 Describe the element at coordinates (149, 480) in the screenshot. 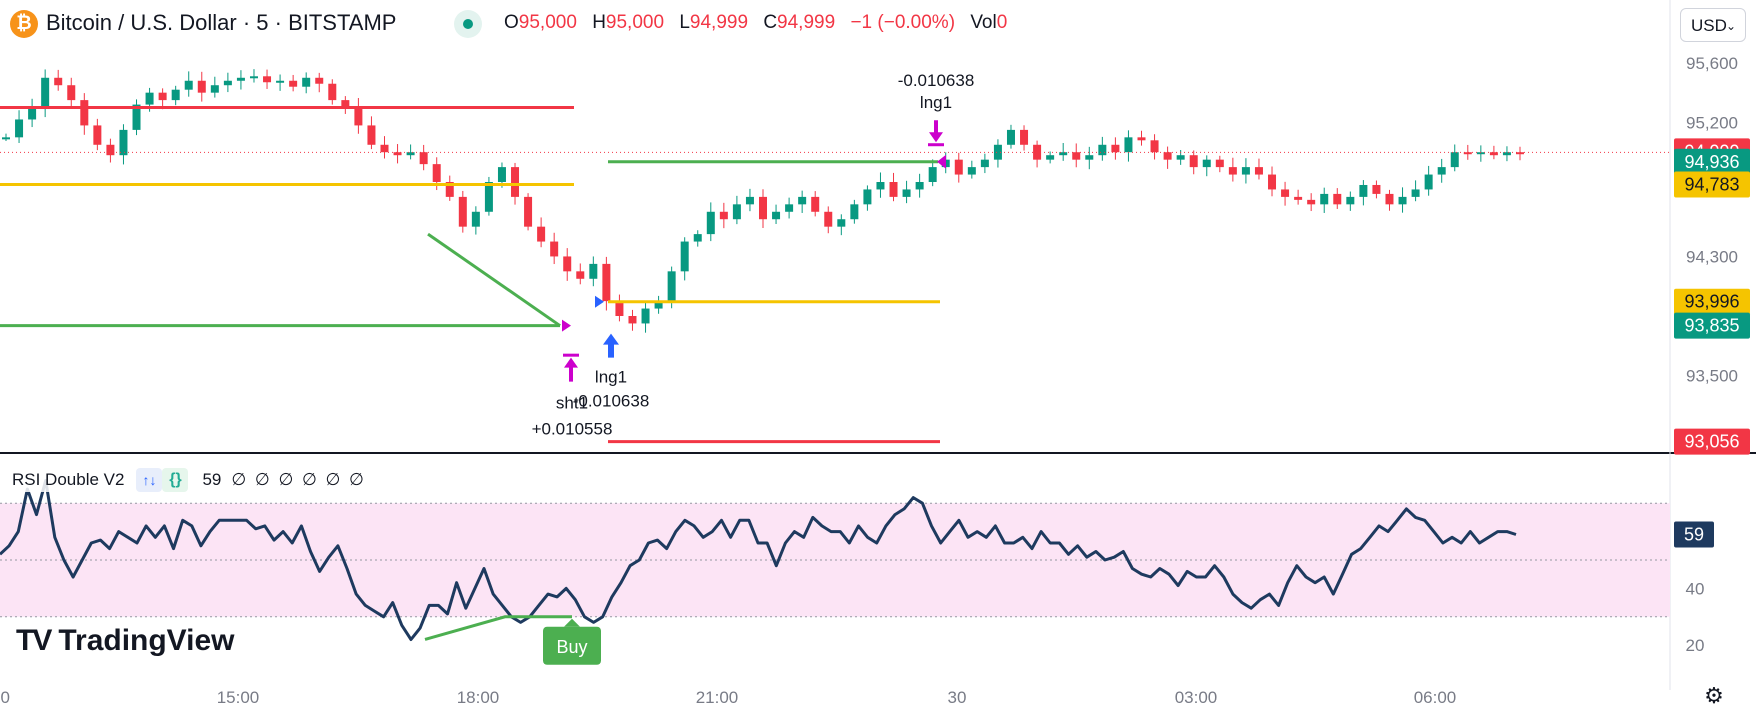

I see `indicator-source-icon: ↑↓` at that location.